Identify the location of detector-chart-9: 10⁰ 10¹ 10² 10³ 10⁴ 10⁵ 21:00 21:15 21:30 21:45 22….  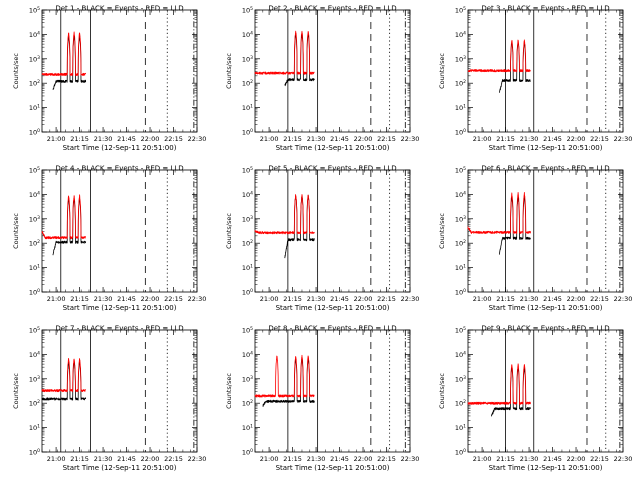
(535, 399).